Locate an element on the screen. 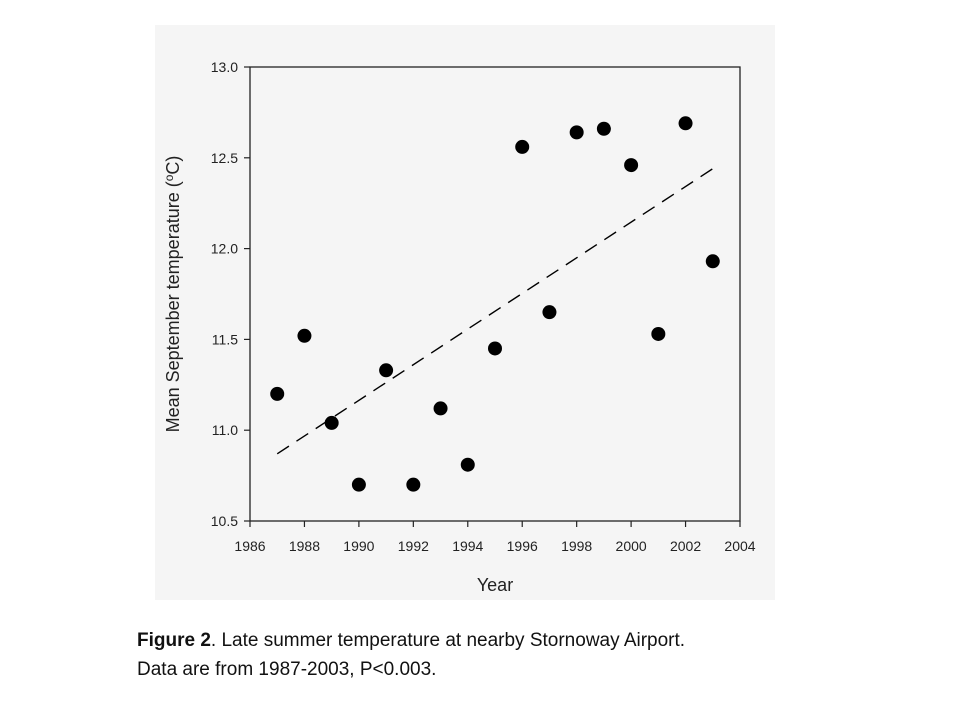 The height and width of the screenshot is (720, 960). x-tick-label: 1994 is located at coordinates (467, 546).